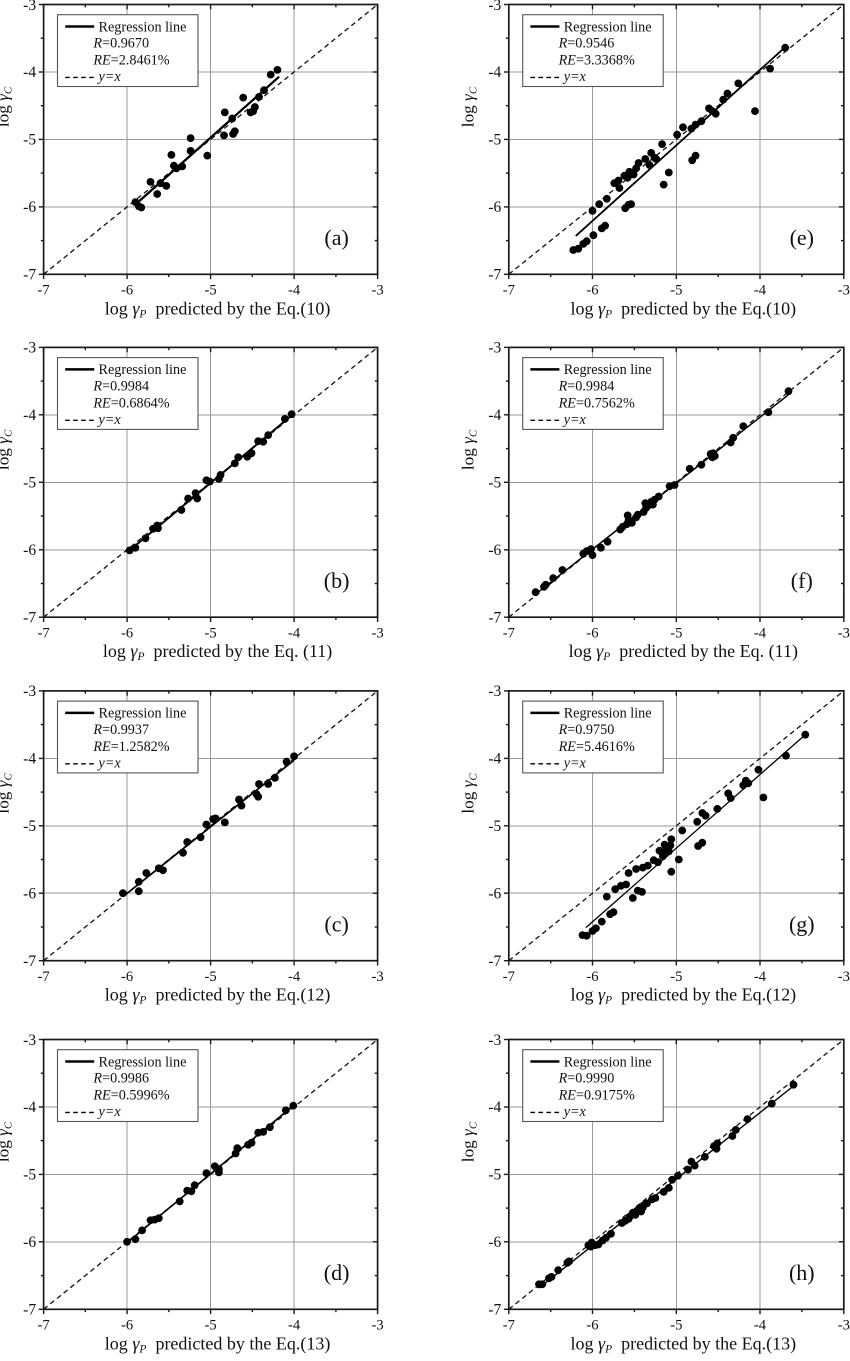 The width and height of the screenshot is (850, 1361). What do you see at coordinates (802, 580) in the screenshot?
I see `svg-text: (f)` at bounding box center [802, 580].